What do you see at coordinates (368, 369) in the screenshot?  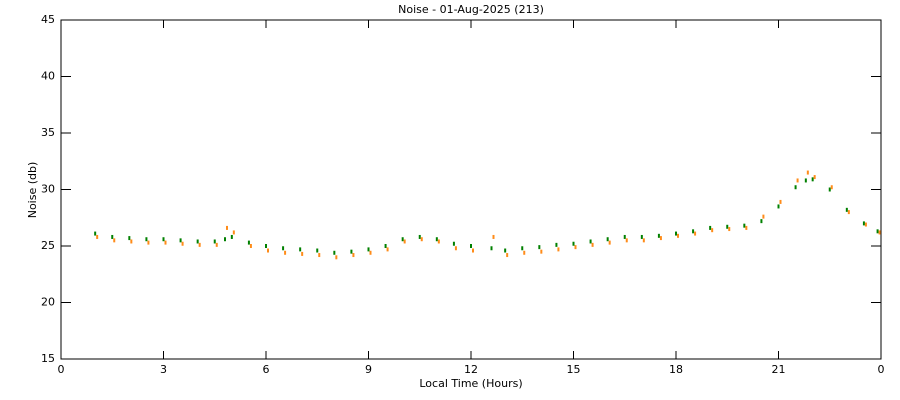 I see `x-tick-label: 9` at bounding box center [368, 369].